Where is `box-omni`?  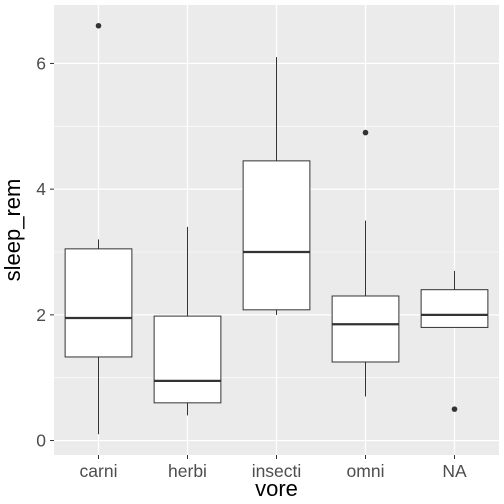
box-omni is located at coordinates (365, 263).